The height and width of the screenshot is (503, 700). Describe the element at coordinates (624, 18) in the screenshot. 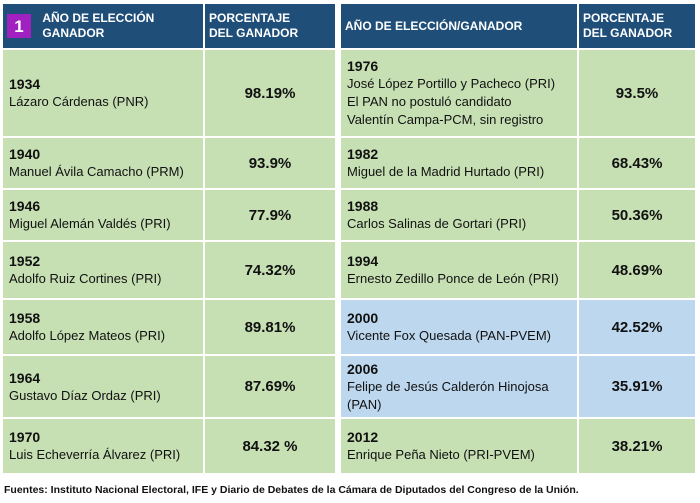

I see `right-header-pct-line1: PORCENTAJE` at that location.